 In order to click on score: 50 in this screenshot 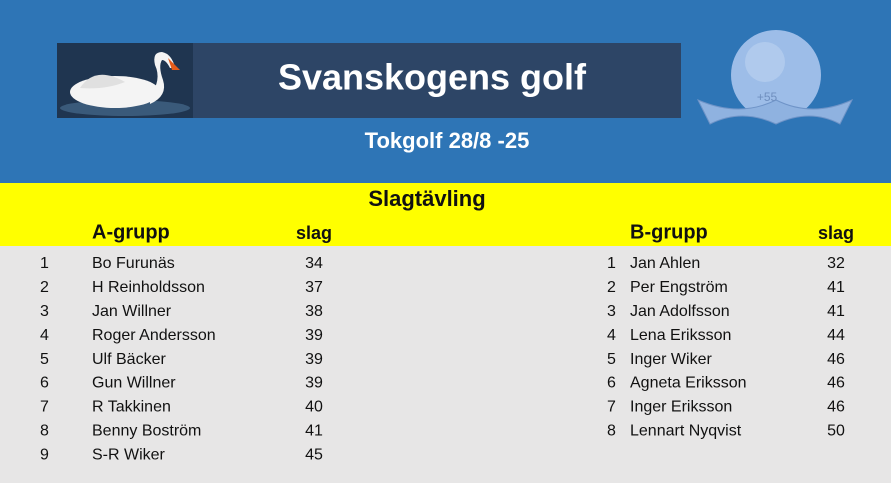, I will do `click(836, 431)`.